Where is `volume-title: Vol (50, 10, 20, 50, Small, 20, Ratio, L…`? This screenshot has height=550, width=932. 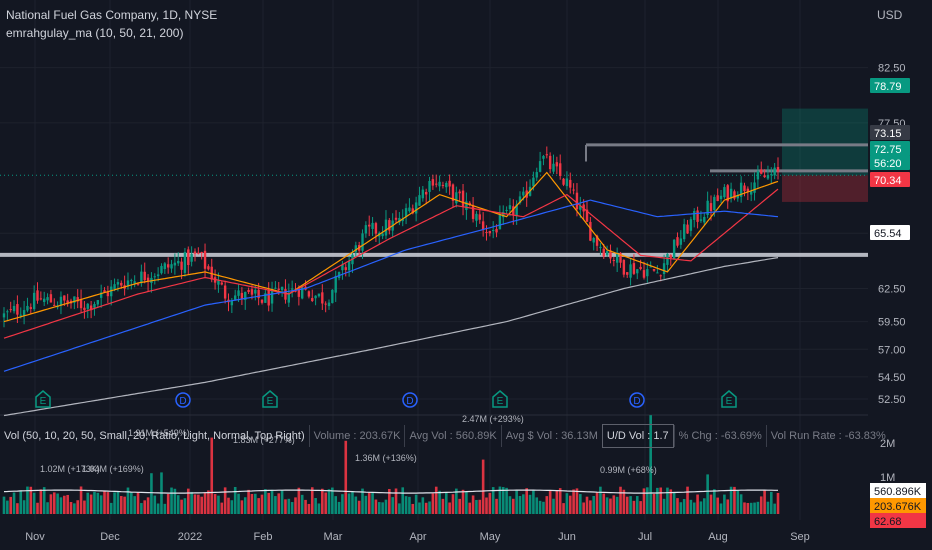 volume-title: Vol (50, 10, 20, 50, Small, 20, Ratio, L… is located at coordinates (154, 436).